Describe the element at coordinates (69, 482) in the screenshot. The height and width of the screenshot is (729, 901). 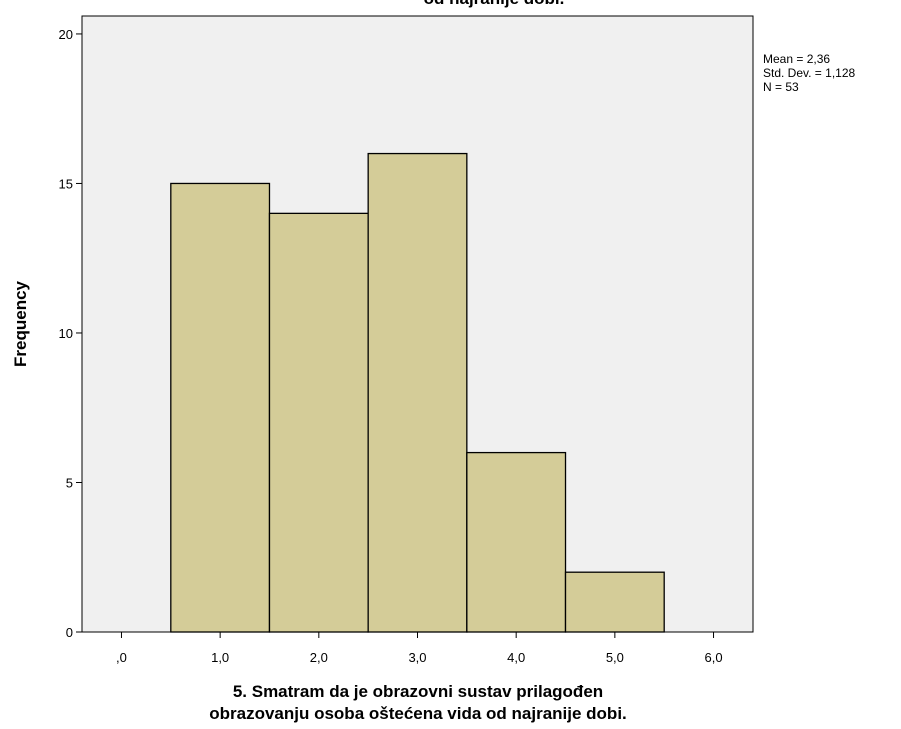
I see `y-tick-label: 5` at that location.